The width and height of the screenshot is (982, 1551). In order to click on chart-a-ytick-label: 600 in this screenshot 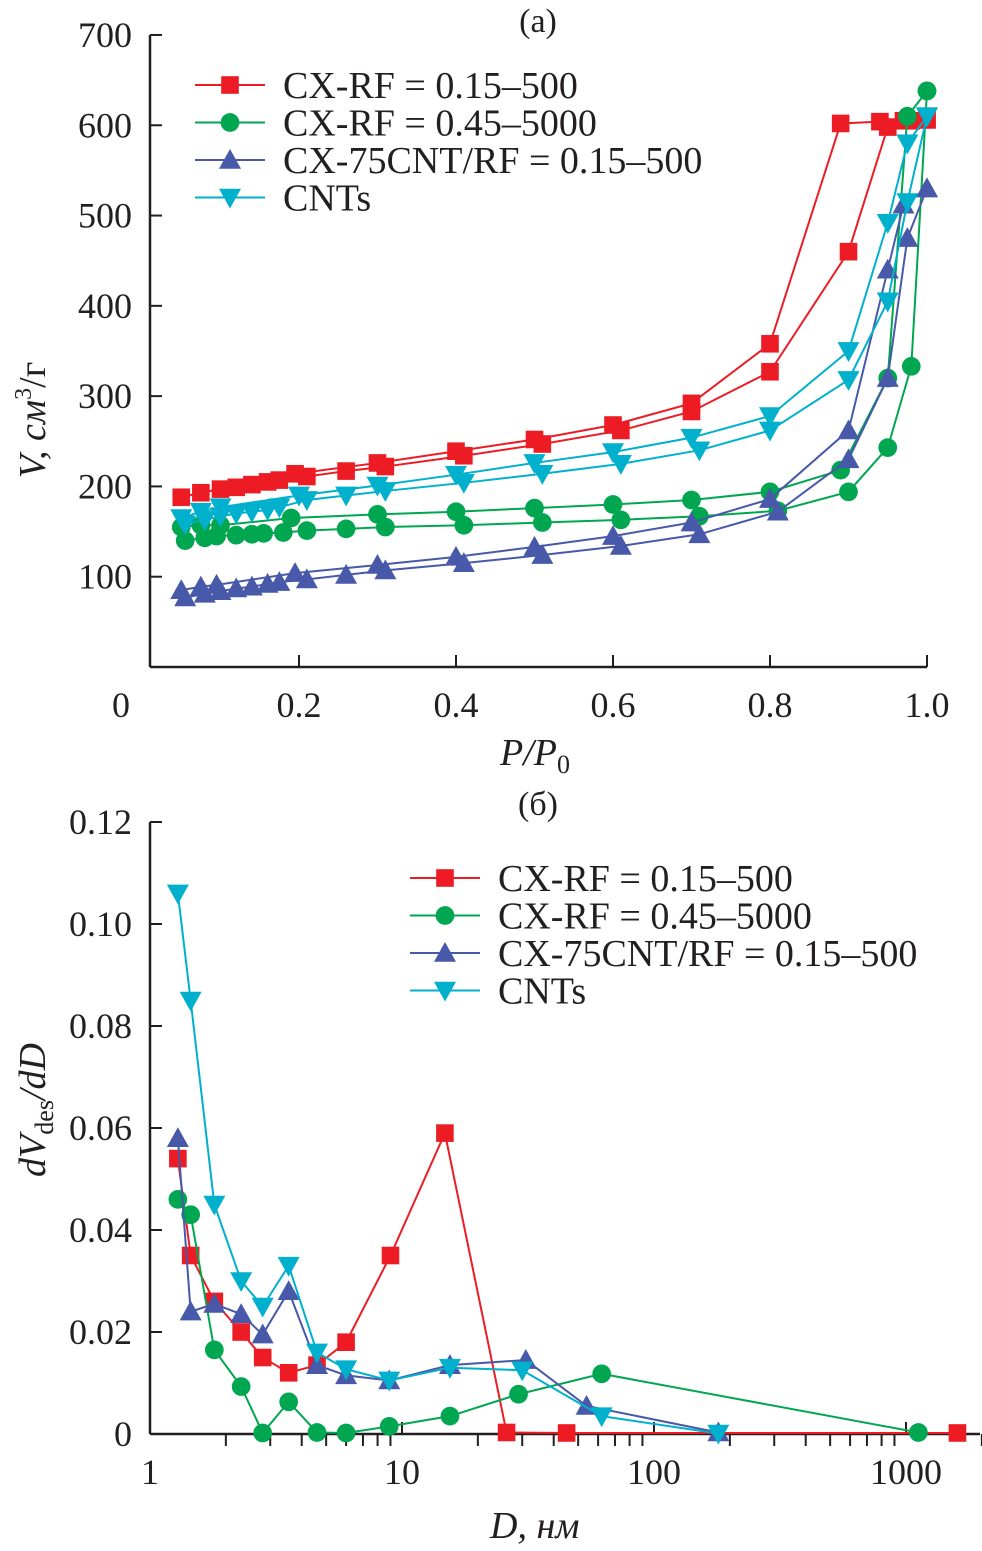, I will do `click(105, 125)`.